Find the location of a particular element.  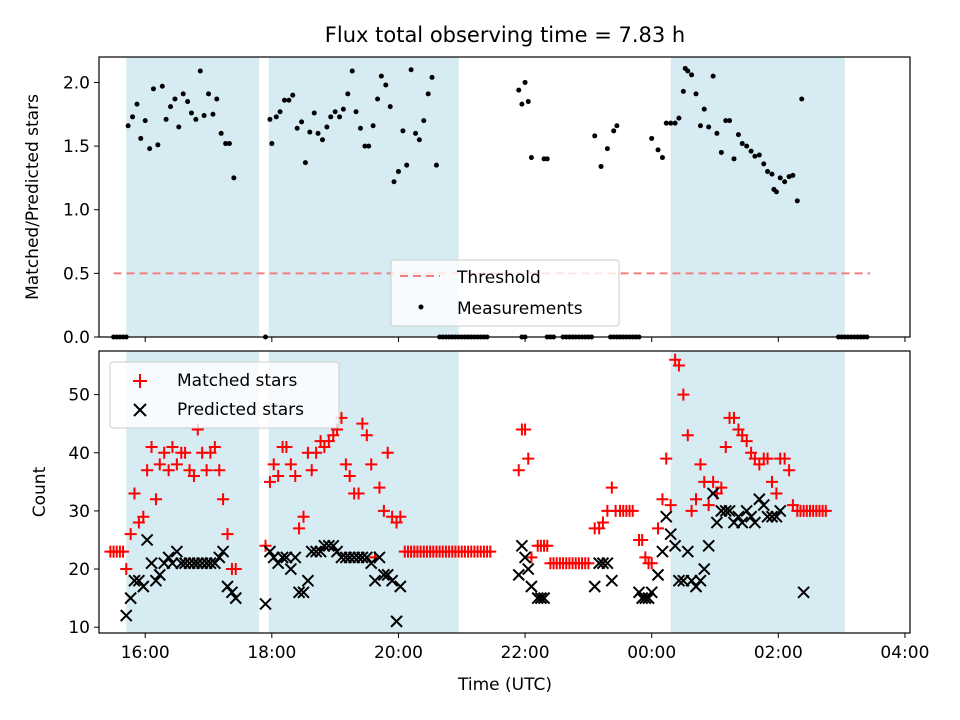

chart-title: Flux total observing time = 7.83 h is located at coordinates (505, 35).